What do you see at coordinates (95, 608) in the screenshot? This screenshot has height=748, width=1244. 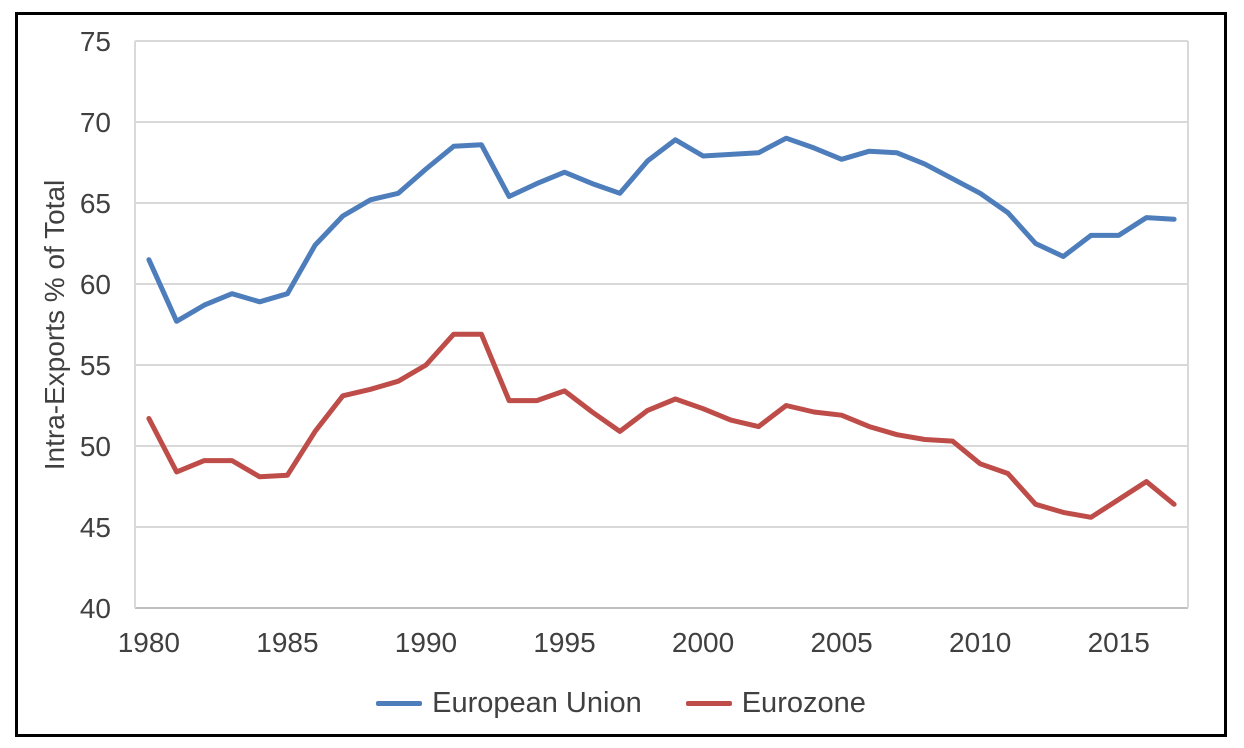 I see `y-tick-label: 40` at bounding box center [95, 608].